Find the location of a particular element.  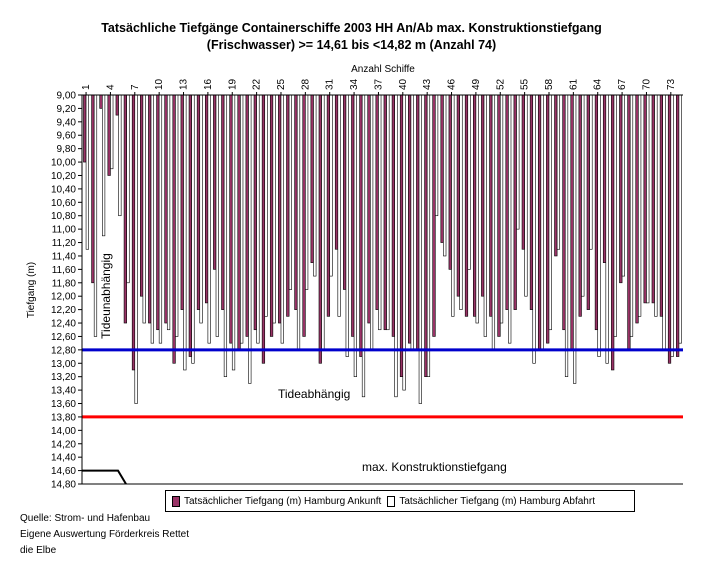

y-tick-label: 14,80 is located at coordinates (63, 485).